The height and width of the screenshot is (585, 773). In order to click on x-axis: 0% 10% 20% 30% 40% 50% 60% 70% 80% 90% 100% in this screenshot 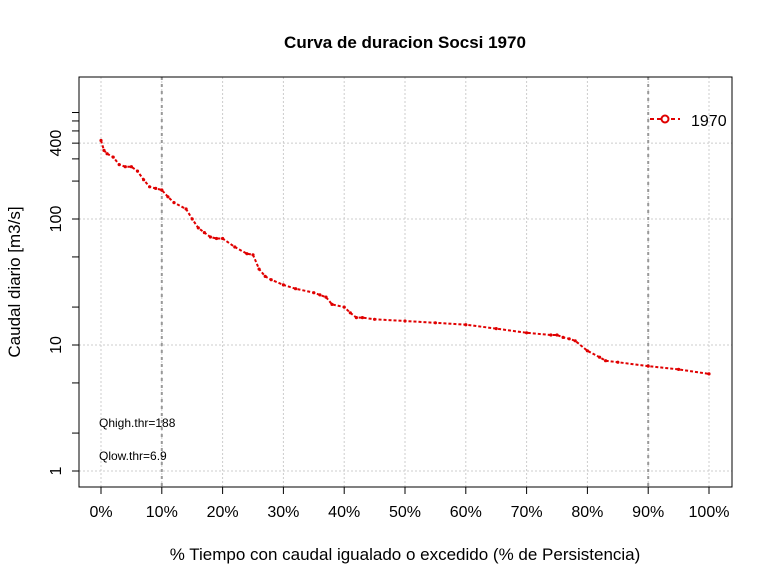, I will do `click(409, 504)`.